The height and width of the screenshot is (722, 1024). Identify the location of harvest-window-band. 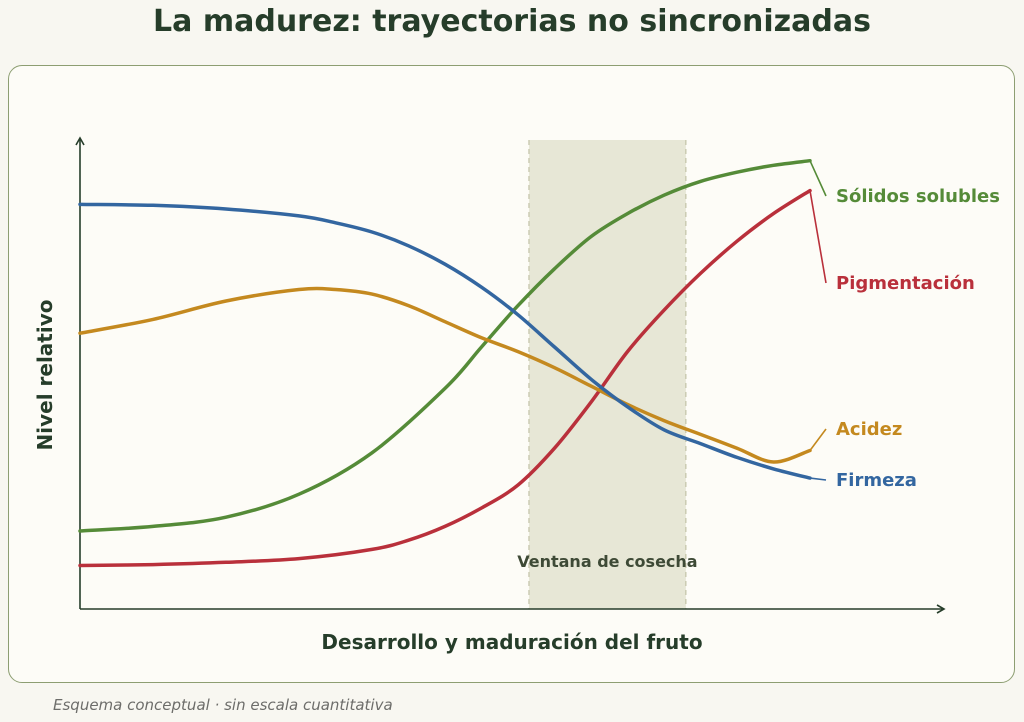
(607, 374).